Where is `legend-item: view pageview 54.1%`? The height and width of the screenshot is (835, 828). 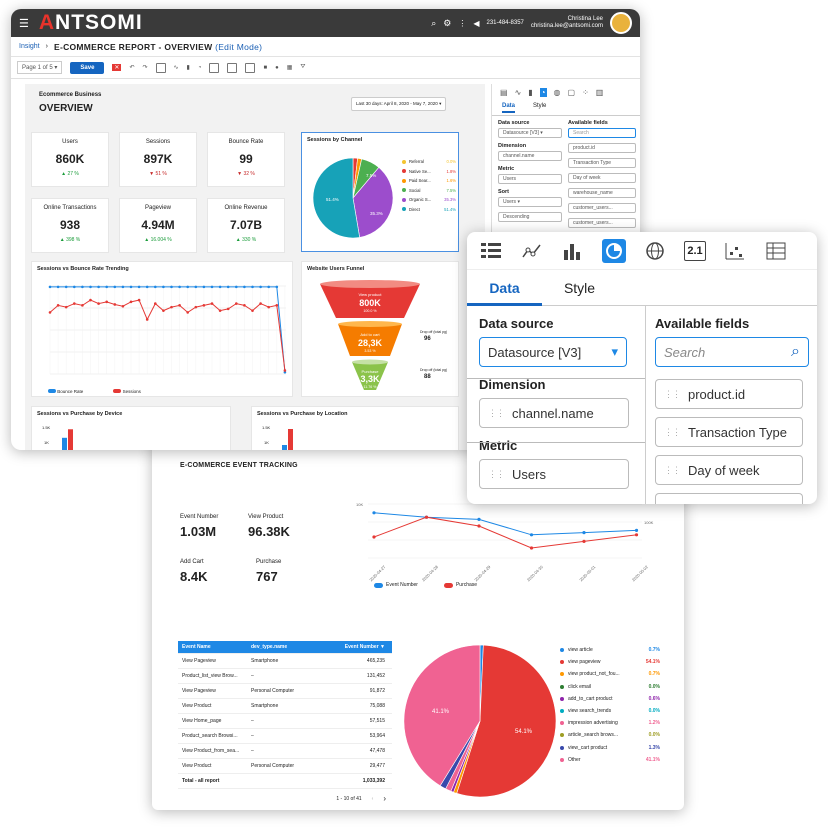 legend-item: view pageview 54.1% is located at coordinates (610, 662).